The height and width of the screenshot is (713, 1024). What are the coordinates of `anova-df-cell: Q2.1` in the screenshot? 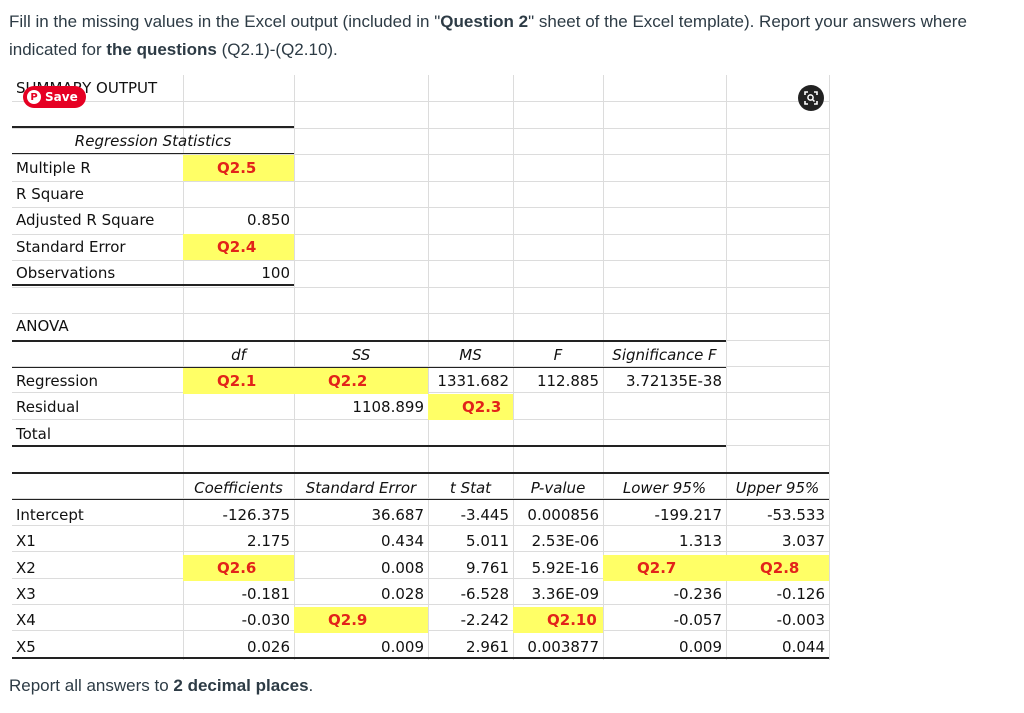 It's located at (238, 381).